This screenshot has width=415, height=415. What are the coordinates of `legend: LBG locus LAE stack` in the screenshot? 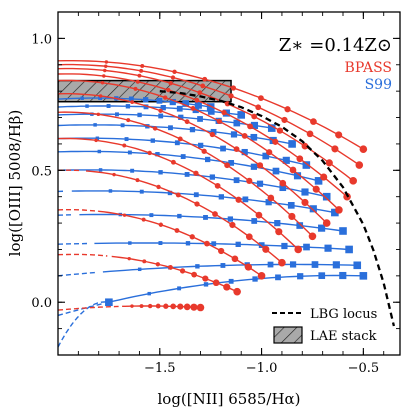 It's located at (324, 325).